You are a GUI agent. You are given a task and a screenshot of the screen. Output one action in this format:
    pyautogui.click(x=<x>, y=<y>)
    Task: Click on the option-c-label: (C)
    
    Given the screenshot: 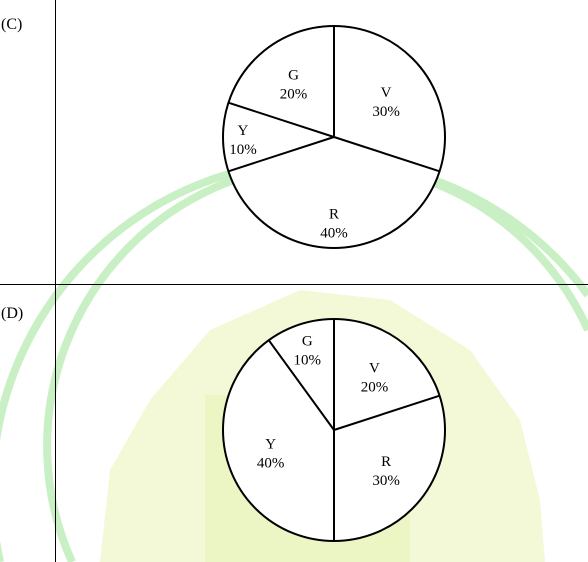 What is the action you would take?
    pyautogui.click(x=11, y=24)
    